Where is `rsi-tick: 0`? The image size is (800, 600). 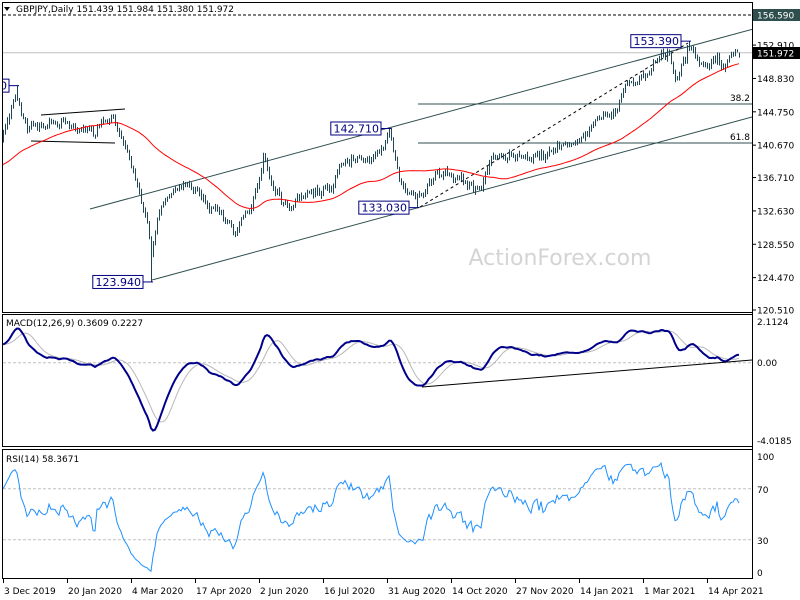 rsi-tick: 0 is located at coordinates (760, 574).